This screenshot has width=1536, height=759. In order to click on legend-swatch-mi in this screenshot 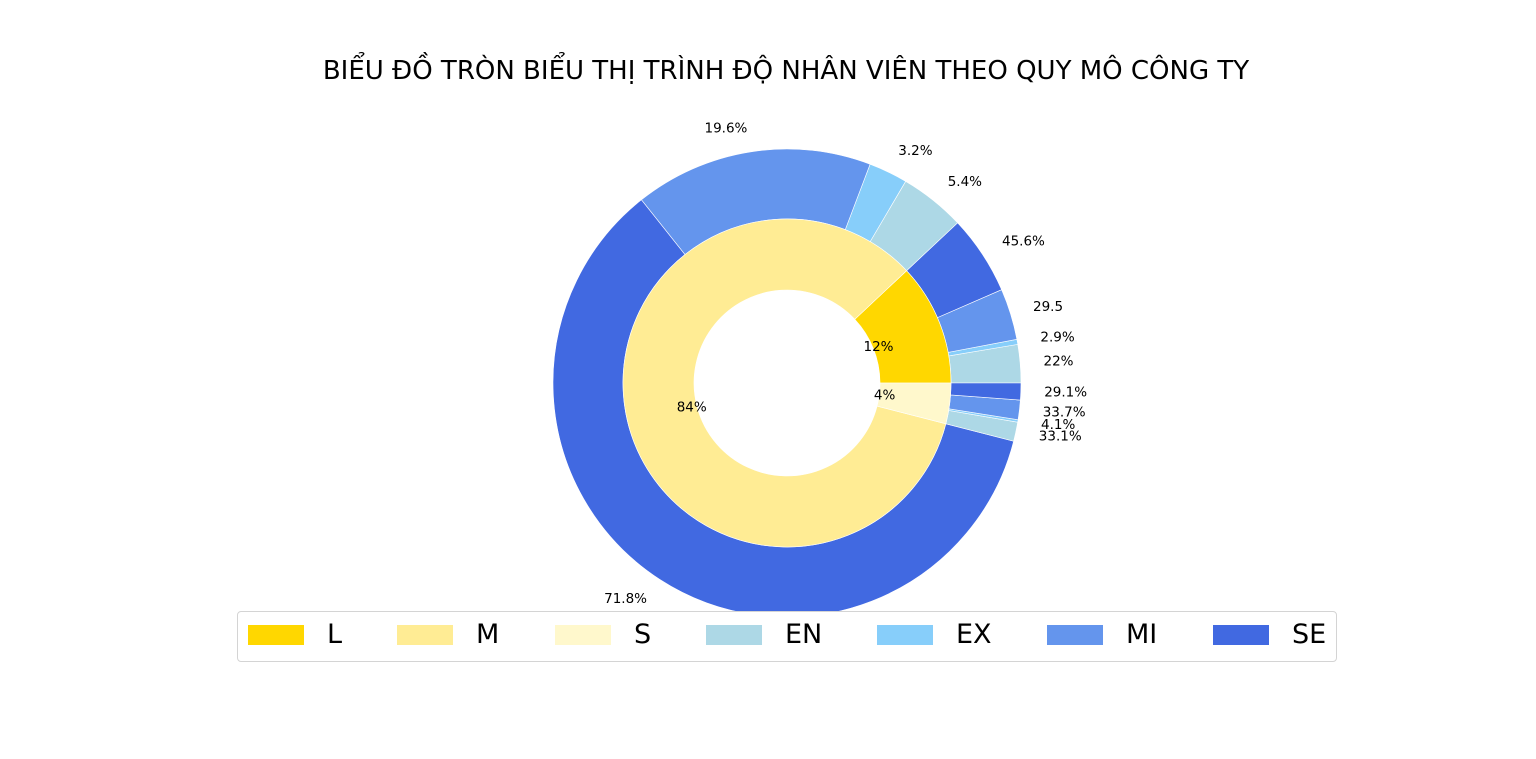, I will do `click(1075, 635)`.